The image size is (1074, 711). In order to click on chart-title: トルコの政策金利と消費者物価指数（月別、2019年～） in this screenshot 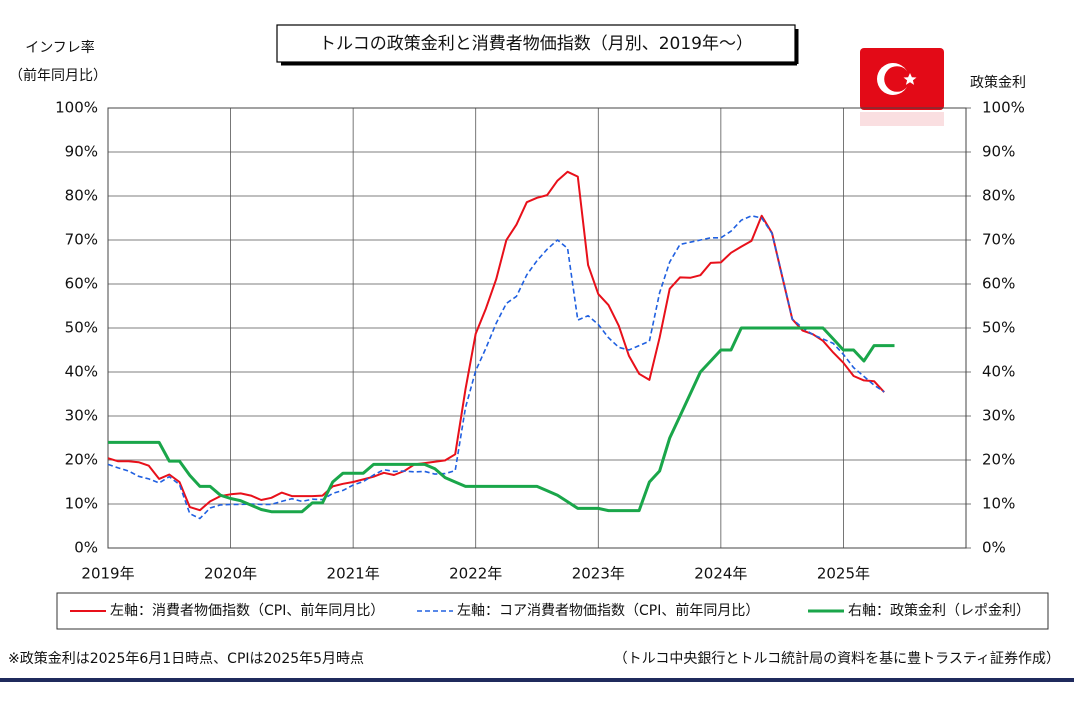, I will do `click(536, 44)`.